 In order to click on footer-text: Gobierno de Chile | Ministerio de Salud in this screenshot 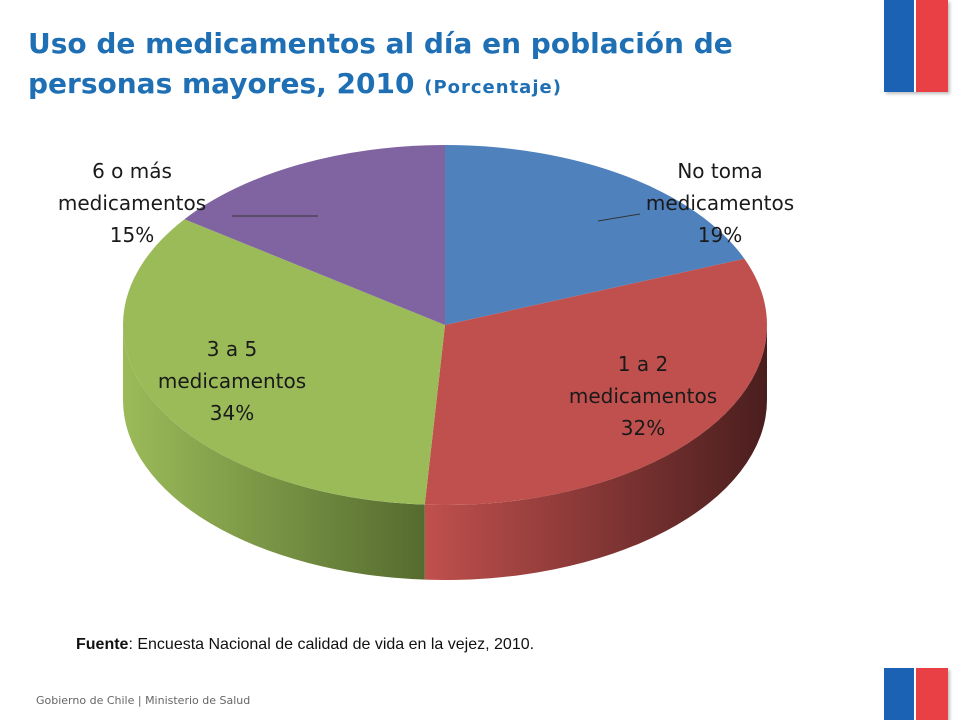, I will do `click(143, 700)`.